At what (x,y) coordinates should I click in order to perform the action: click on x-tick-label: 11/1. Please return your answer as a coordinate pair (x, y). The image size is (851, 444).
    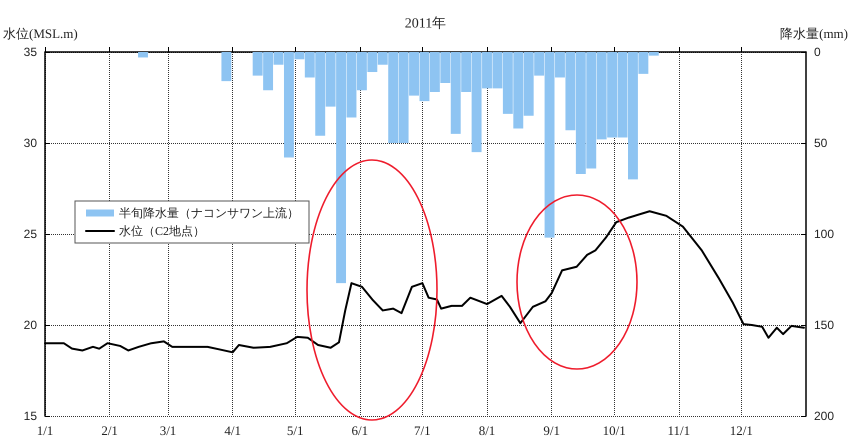
    Looking at the image, I should click on (679, 430).